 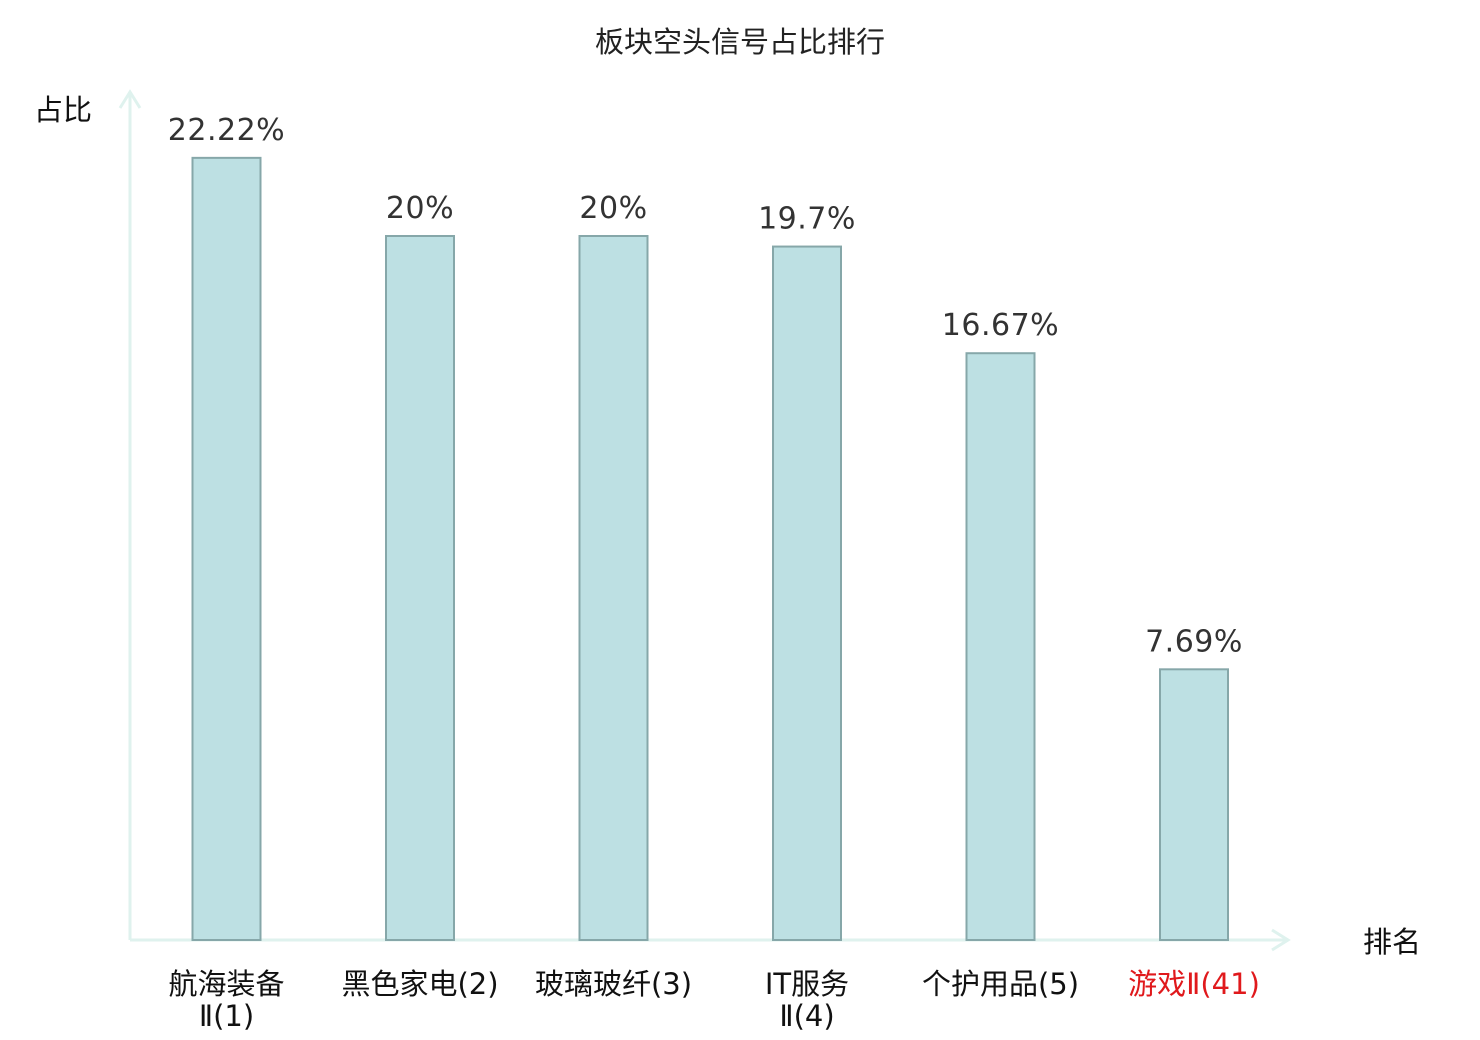 I want to click on x-tick-label: 个护用品(5), so click(x=1000, y=984).